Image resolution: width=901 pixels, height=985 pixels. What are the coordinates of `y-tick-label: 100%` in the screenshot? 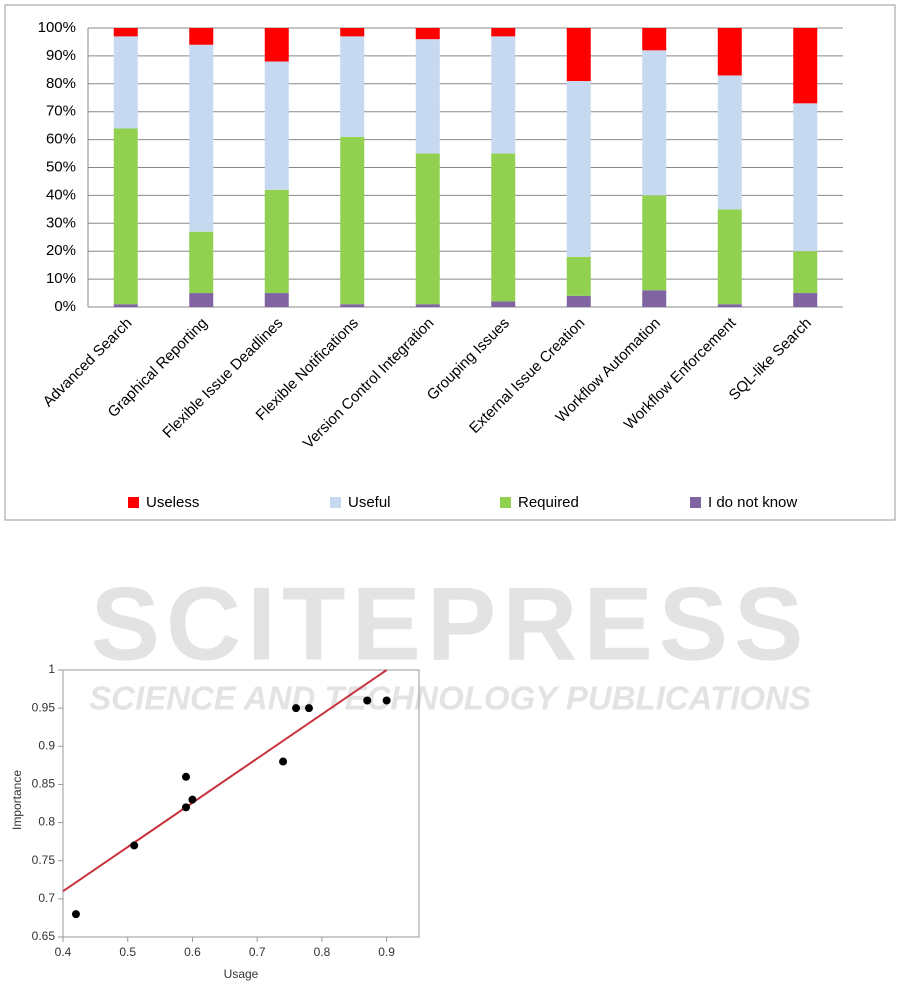 It's located at (57, 27).